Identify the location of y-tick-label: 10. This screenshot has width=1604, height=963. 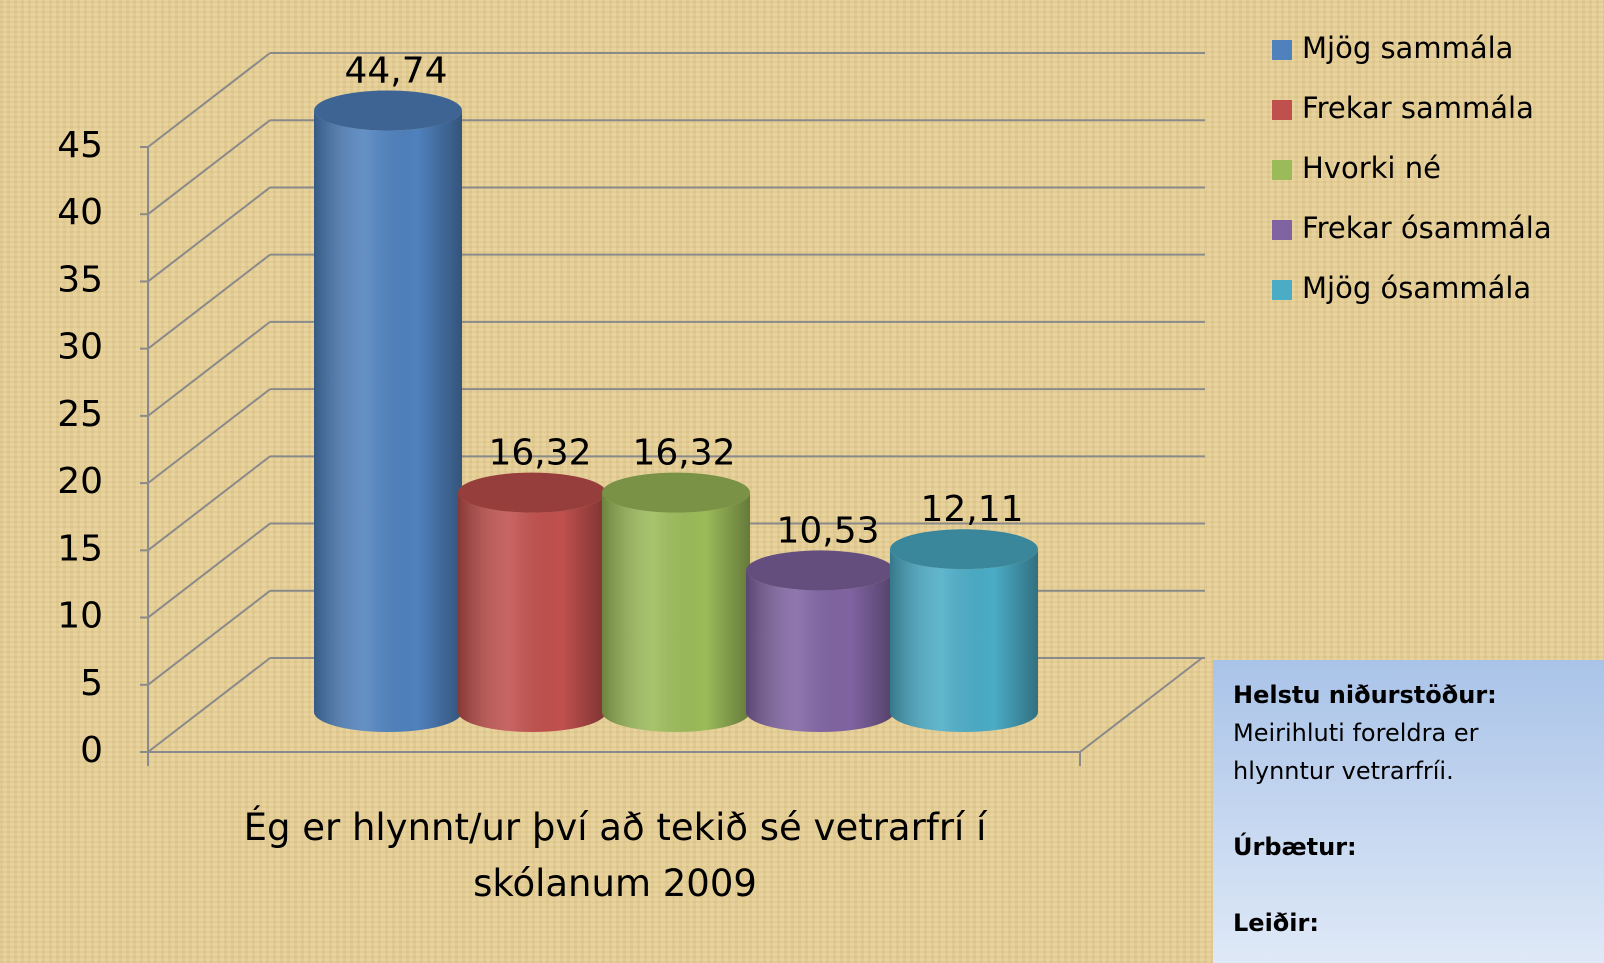
(80, 616).